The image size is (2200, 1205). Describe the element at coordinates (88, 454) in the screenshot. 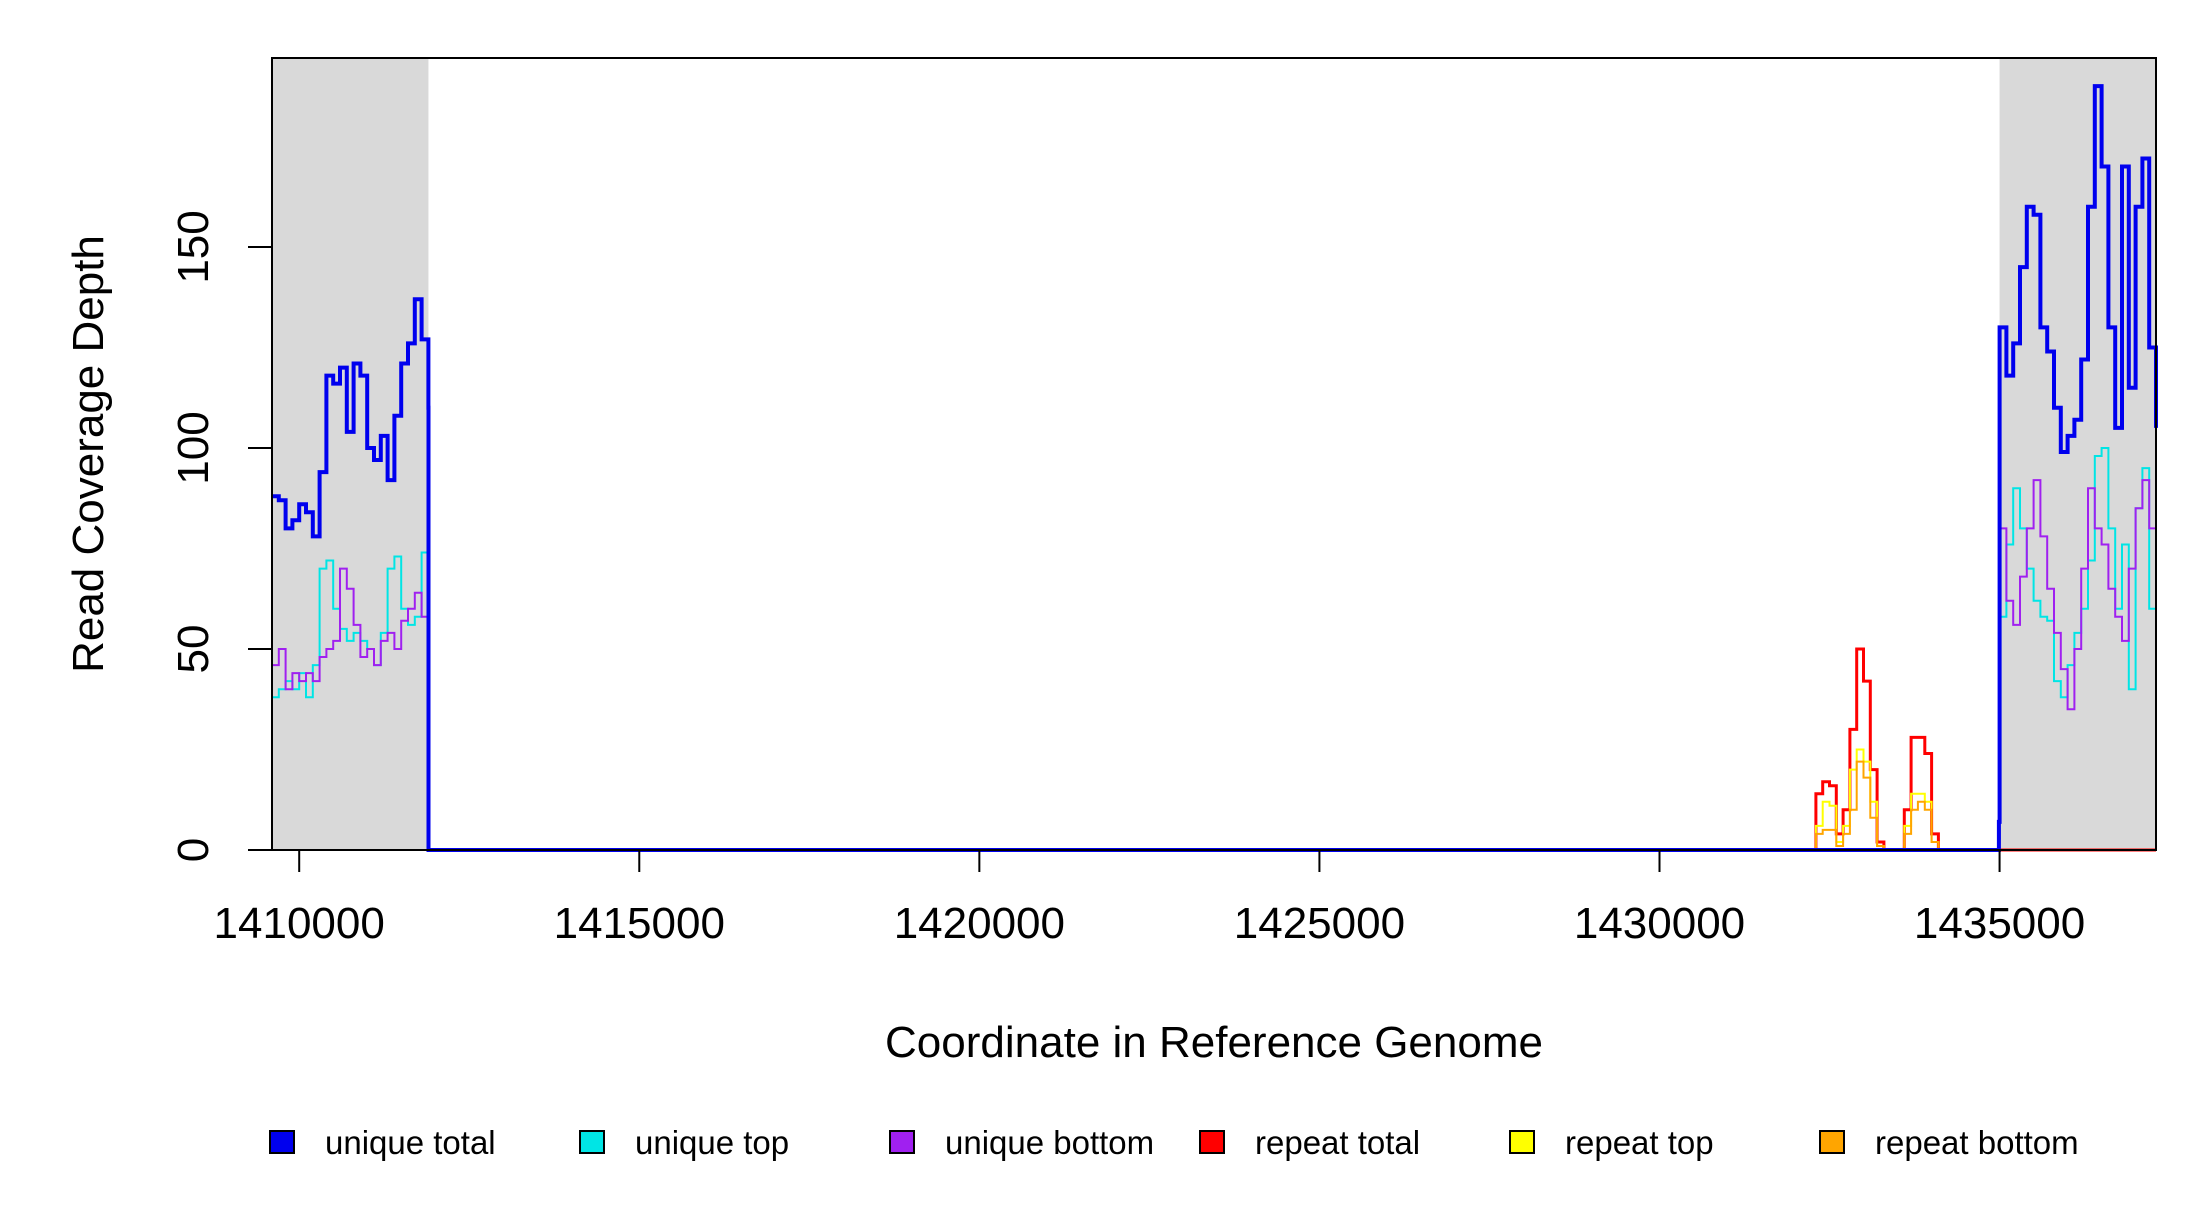

I see `y-axis-title: Read Coverage Depth` at that location.